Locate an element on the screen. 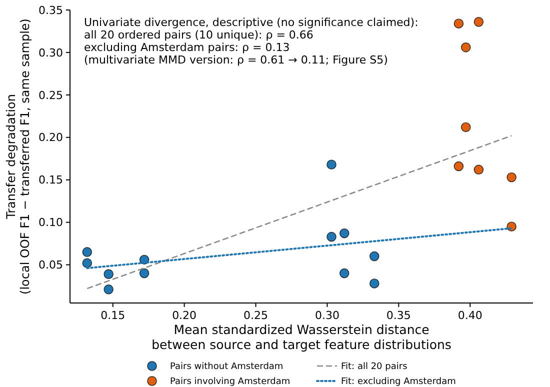  x-tick-label: 0.40 is located at coordinates (470, 315).